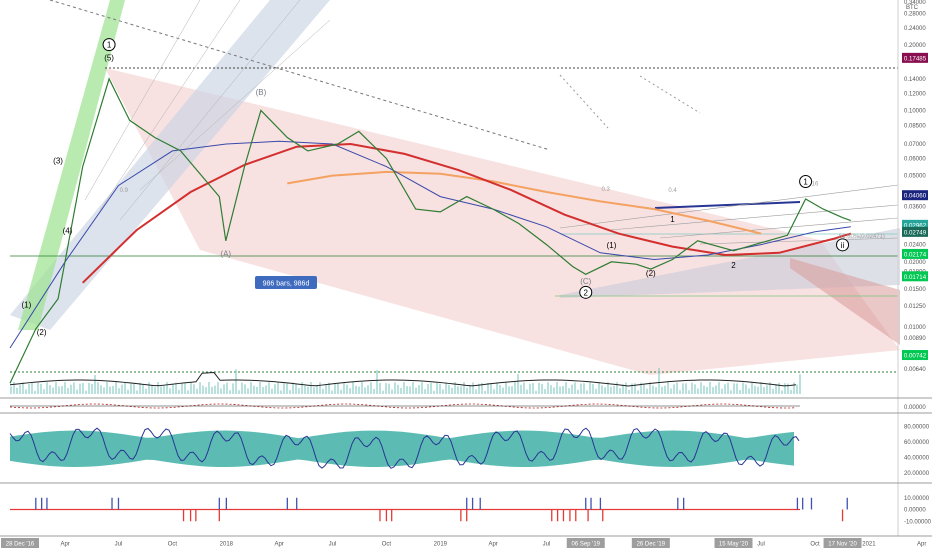 The width and height of the screenshot is (932, 550). I want to click on wave-label-12: 1, so click(672, 219).